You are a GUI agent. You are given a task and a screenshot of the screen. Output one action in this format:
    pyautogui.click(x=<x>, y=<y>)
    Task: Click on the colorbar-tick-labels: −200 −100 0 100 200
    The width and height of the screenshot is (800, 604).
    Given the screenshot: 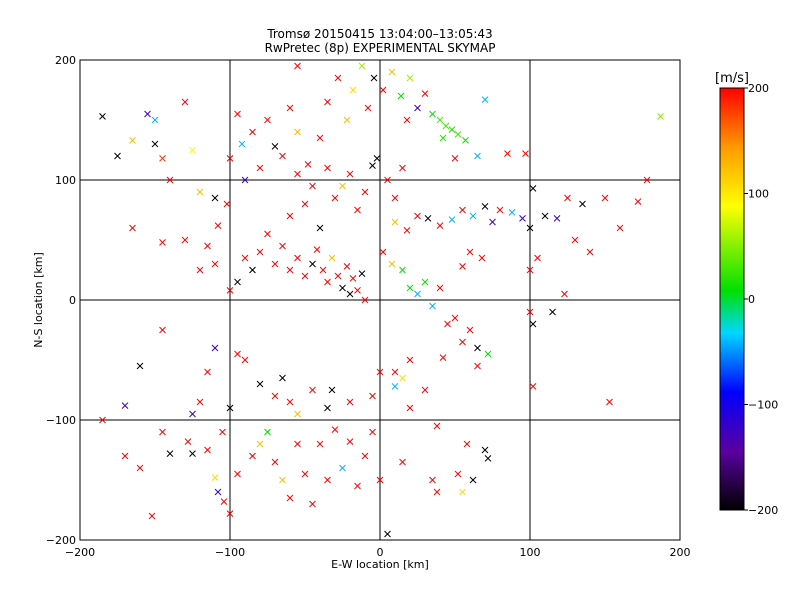 What is the action you would take?
    pyautogui.click(x=761, y=299)
    